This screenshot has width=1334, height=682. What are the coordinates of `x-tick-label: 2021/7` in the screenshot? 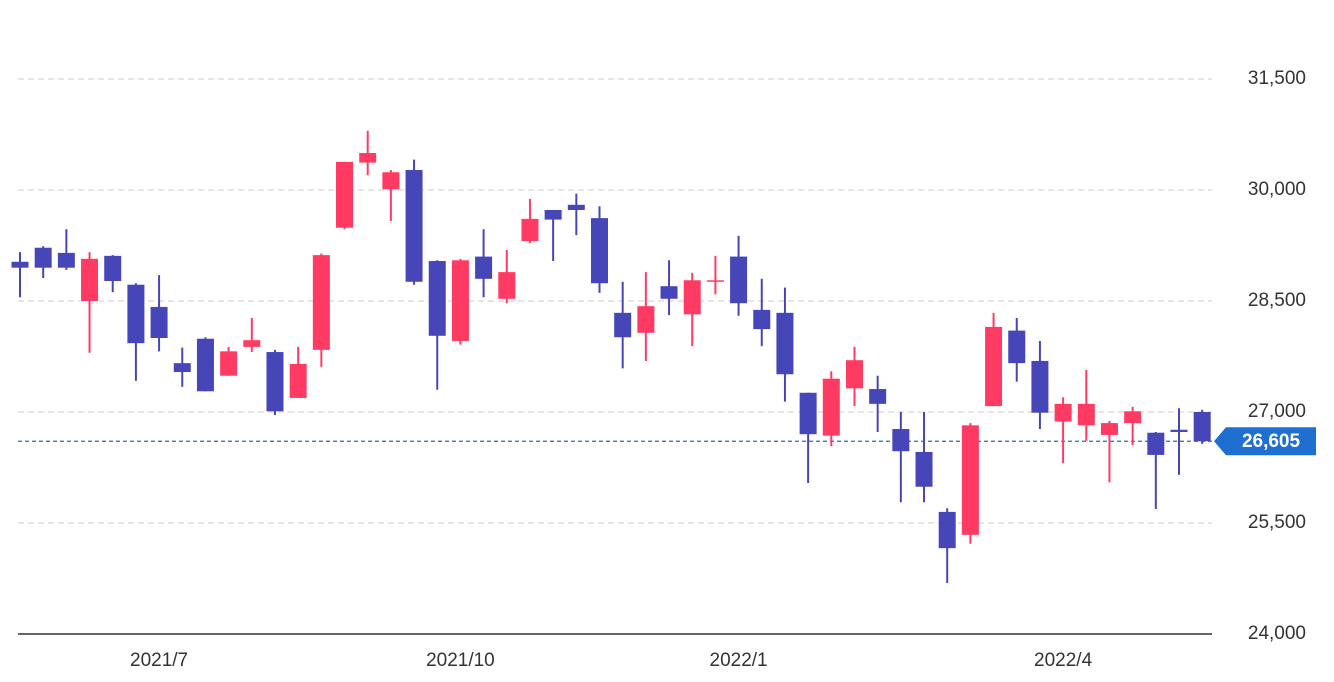 It's located at (159, 660).